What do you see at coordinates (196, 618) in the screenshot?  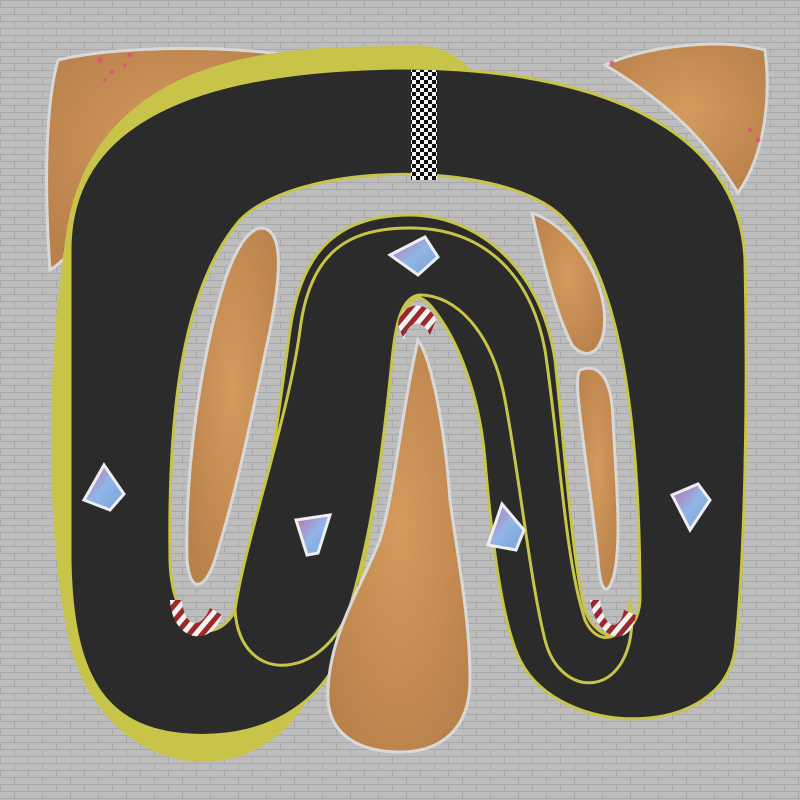 I see `curb-left-bottom` at bounding box center [196, 618].